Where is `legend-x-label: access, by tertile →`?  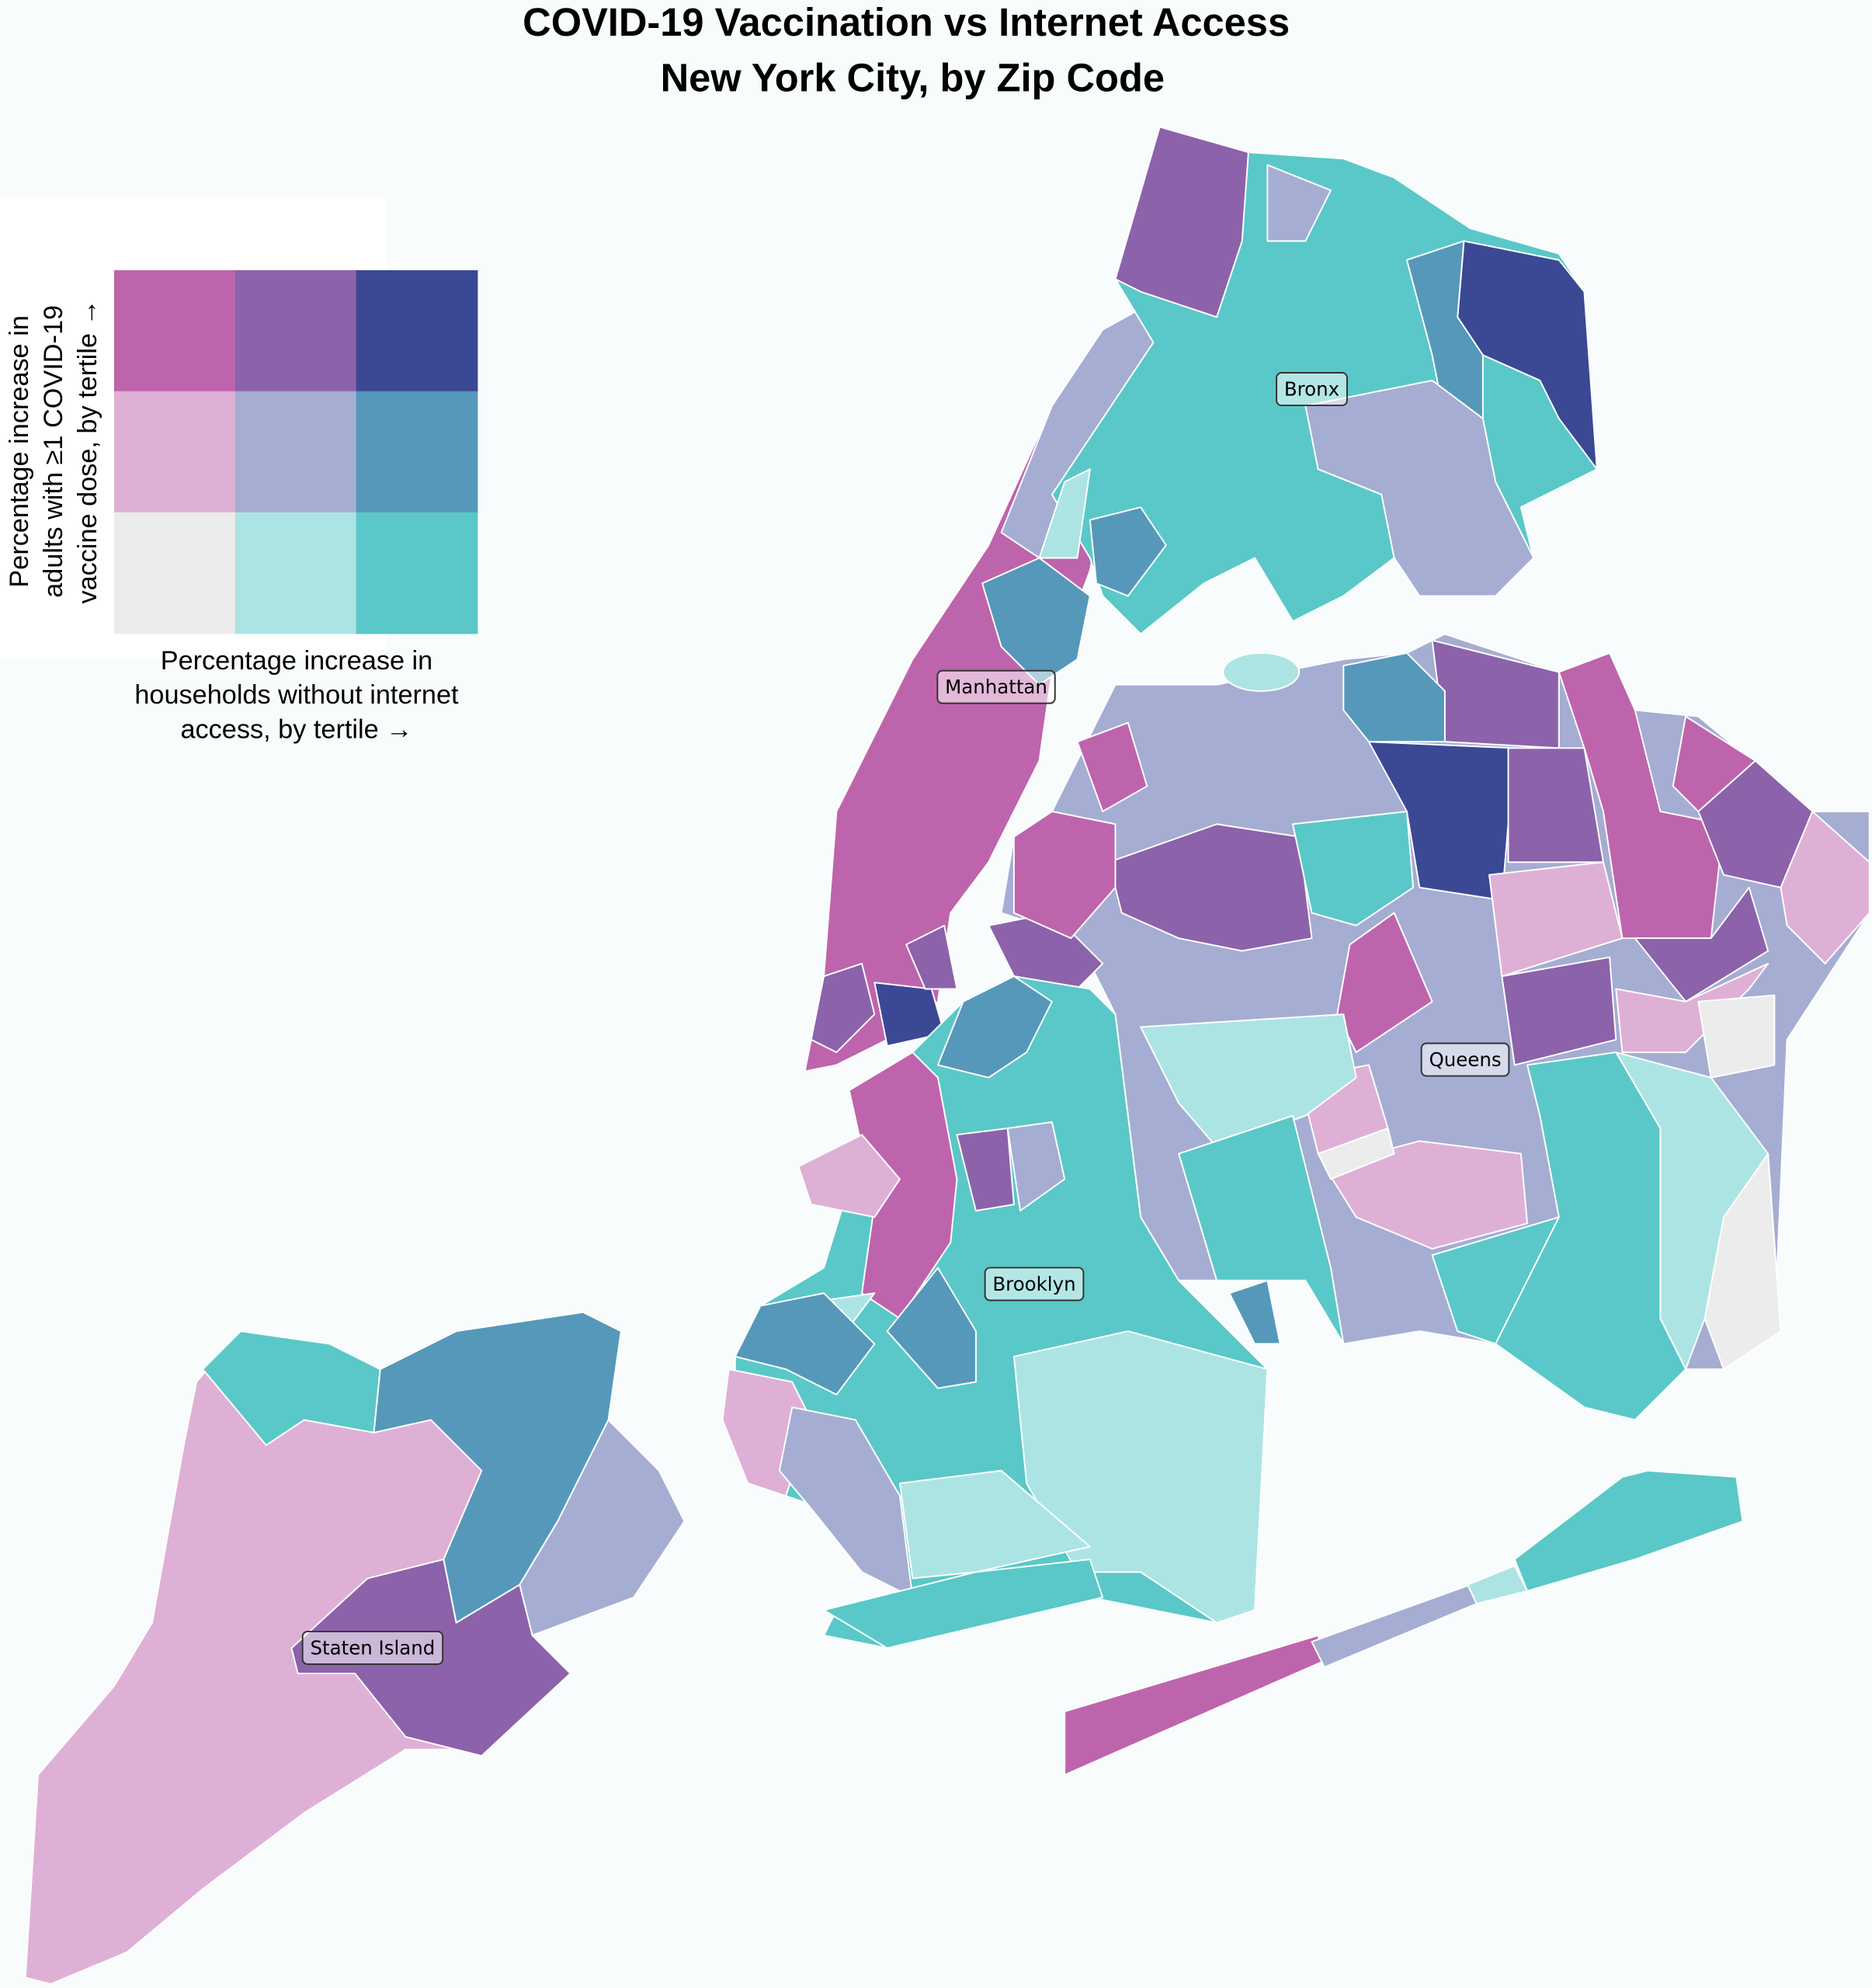 legend-x-label: access, by tertile → is located at coordinates (296, 729).